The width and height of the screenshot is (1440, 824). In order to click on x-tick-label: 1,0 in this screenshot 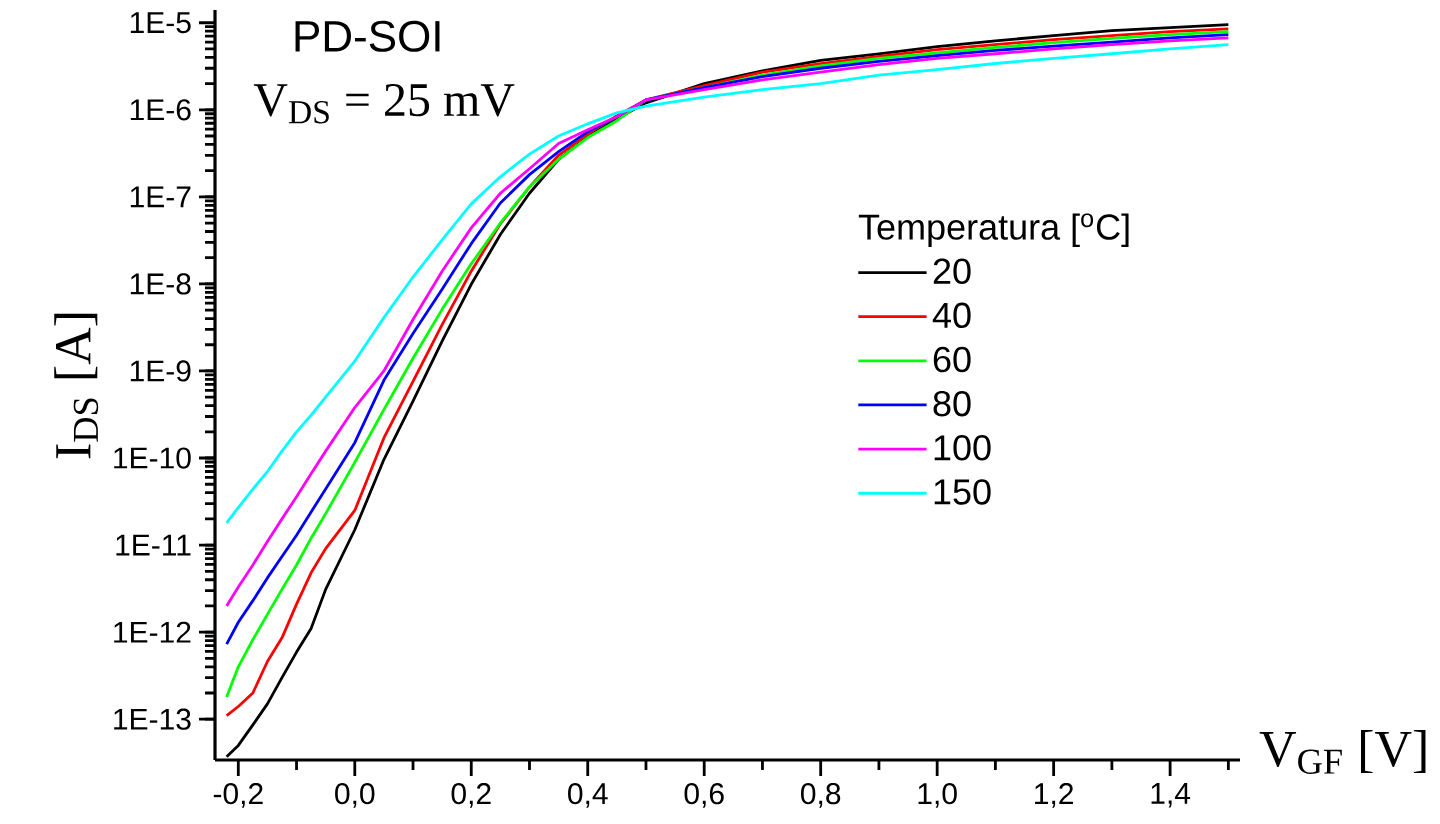, I will do `click(937, 795)`.